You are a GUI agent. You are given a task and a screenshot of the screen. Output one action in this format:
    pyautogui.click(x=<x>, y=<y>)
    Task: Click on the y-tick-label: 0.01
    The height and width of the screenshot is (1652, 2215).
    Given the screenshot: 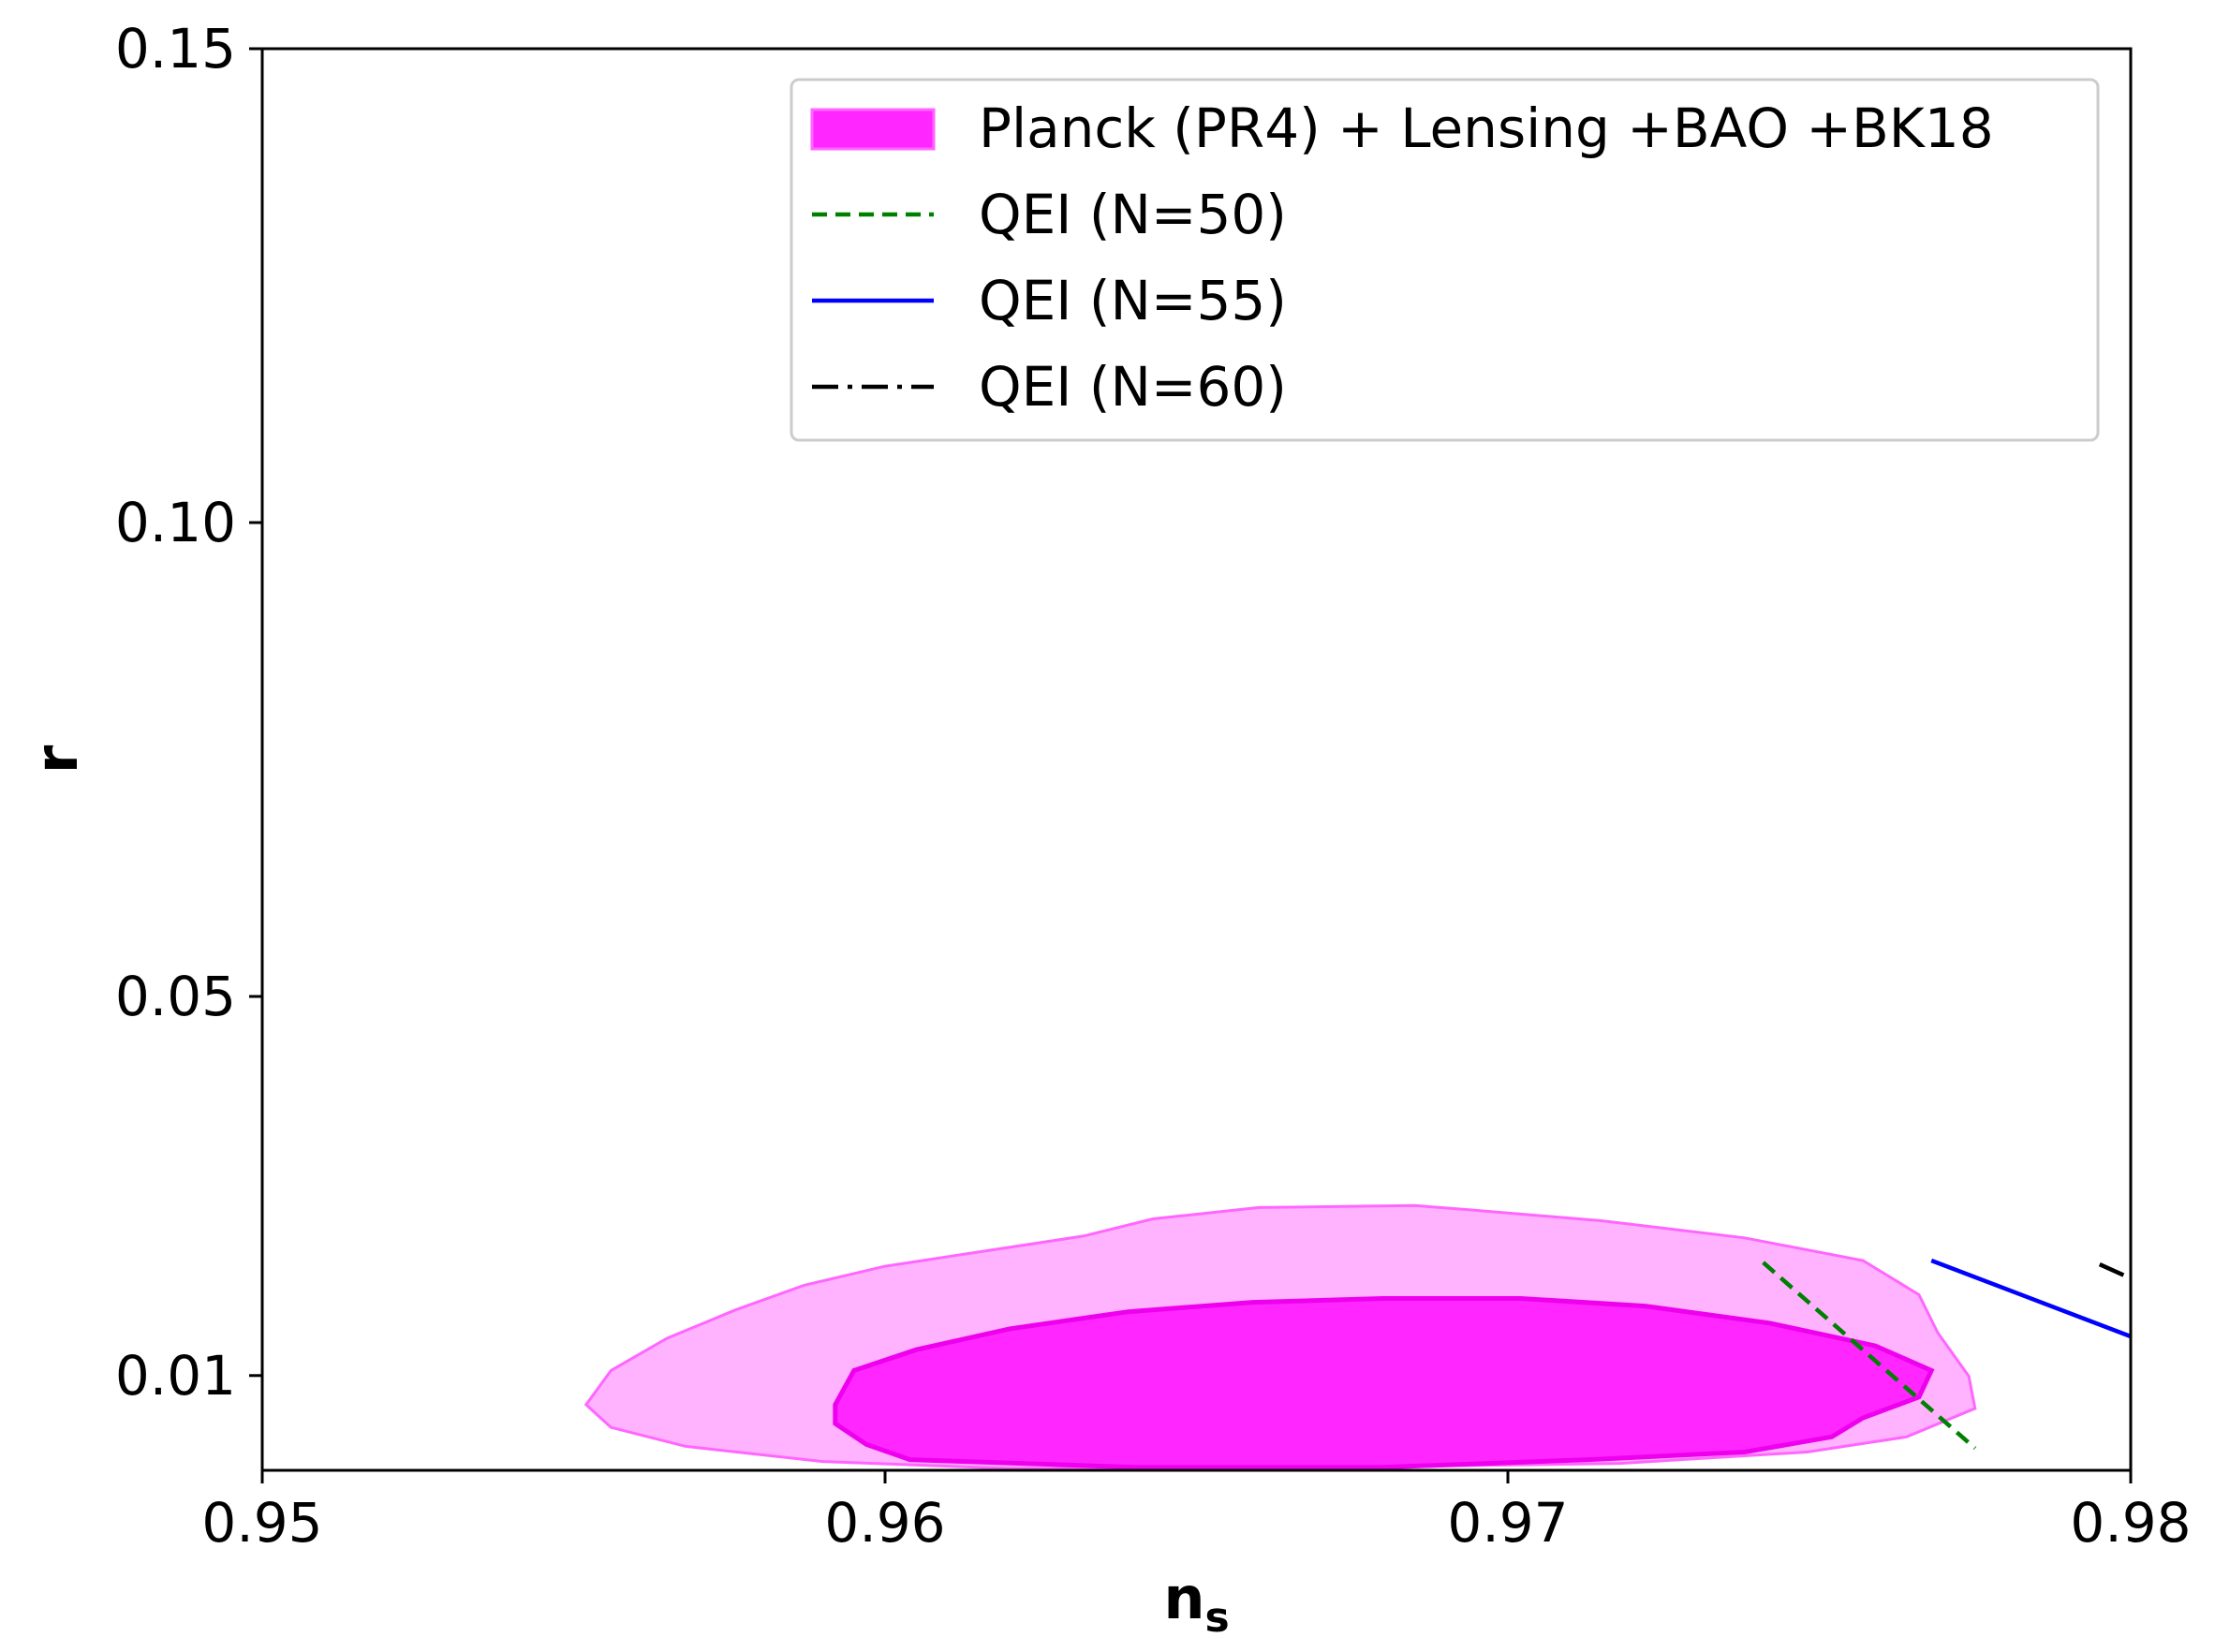 What is the action you would take?
    pyautogui.click(x=176, y=1376)
    